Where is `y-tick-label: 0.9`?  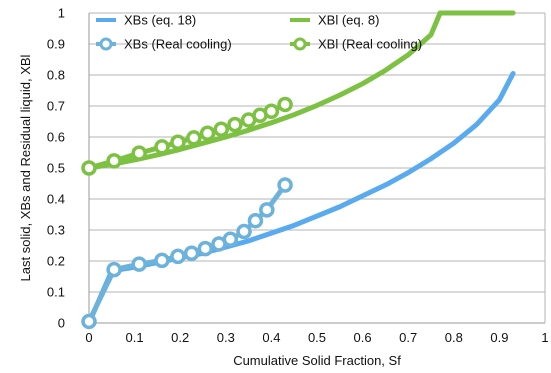 y-tick-label: 0.9 is located at coordinates (56, 44).